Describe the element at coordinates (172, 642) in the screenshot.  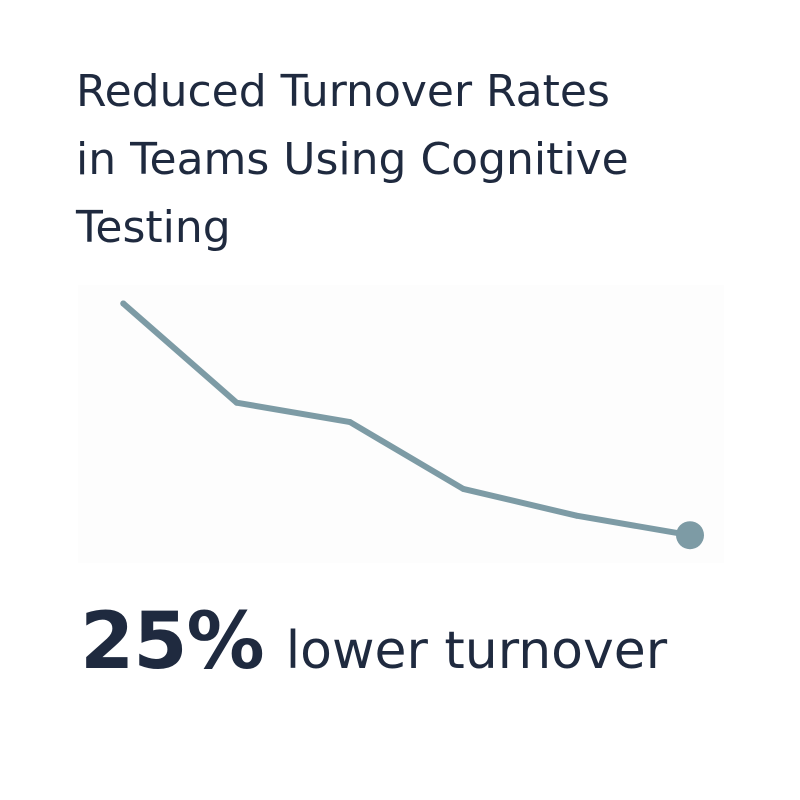
I see `stat-value: 25%` at that location.